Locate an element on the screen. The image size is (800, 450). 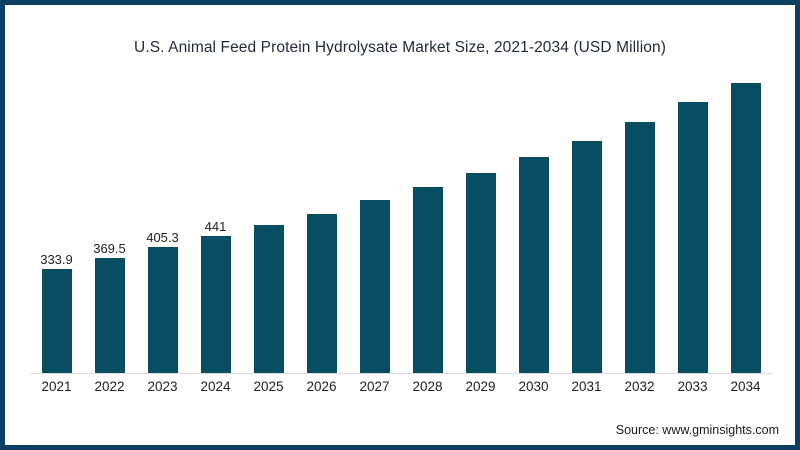
x-tick-label-2026: 2026 is located at coordinates (321, 386).